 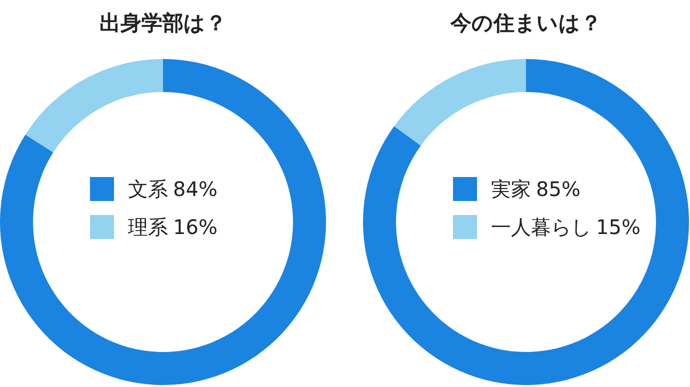 What do you see at coordinates (195, 227) in the screenshot?
I see `data-label: 16%` at bounding box center [195, 227].